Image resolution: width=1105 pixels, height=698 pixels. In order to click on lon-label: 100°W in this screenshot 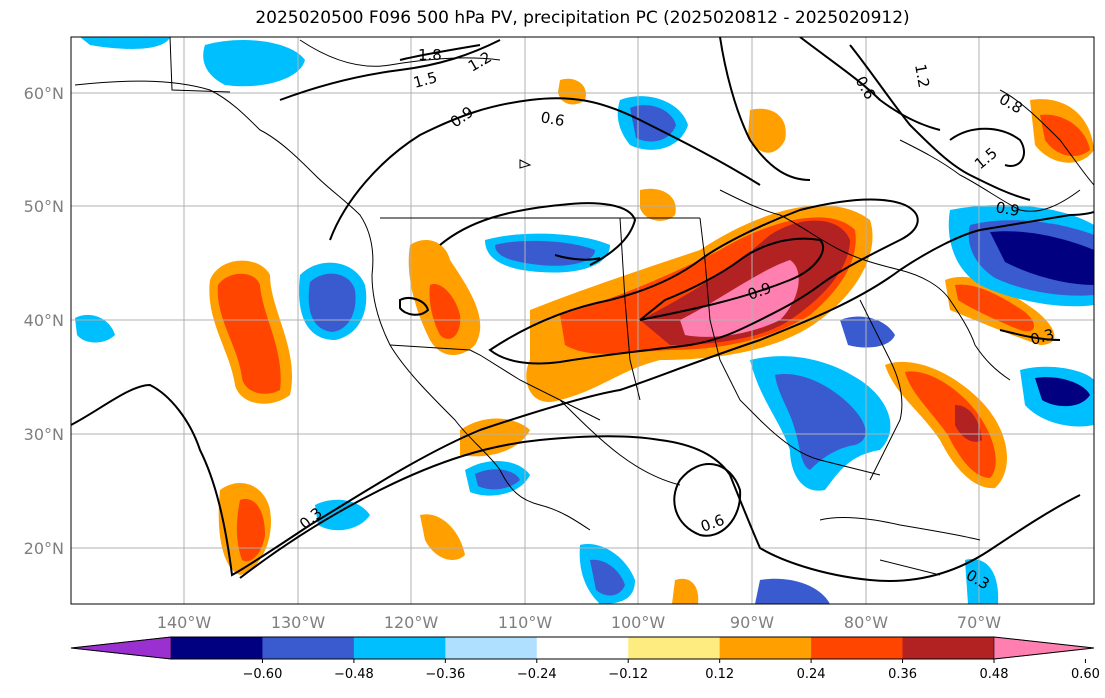, I will do `click(638, 622)`.